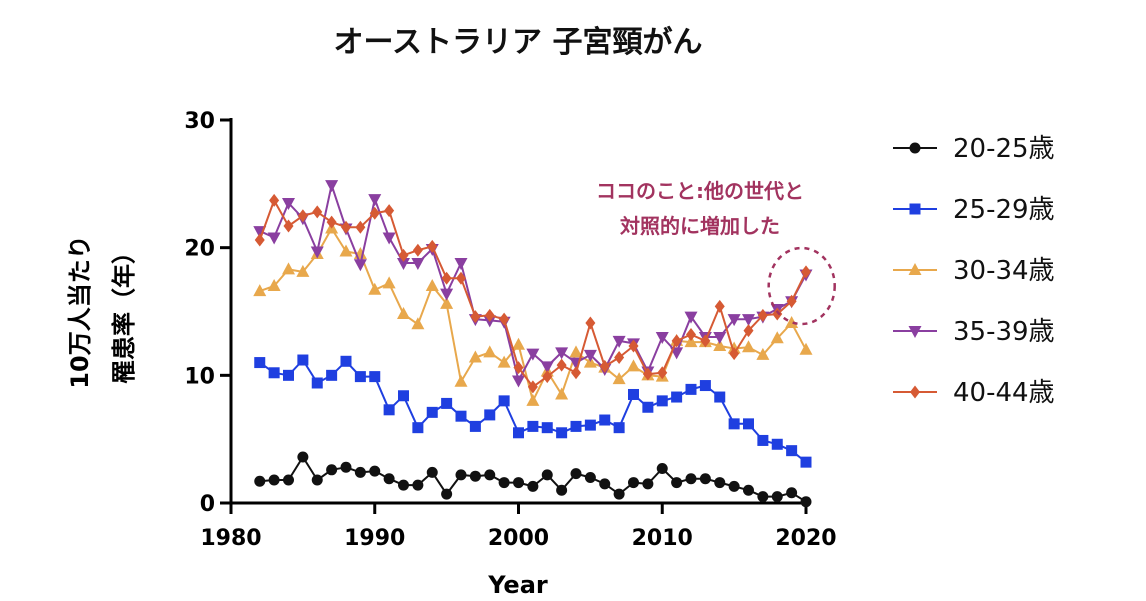  Describe the element at coordinates (1004, 149) in the screenshot. I see `legend-label: 20-25歳` at that location.